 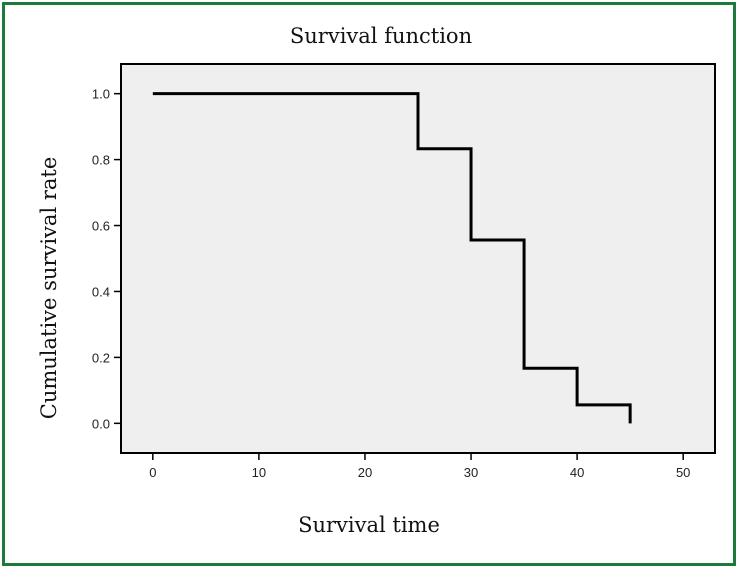 I want to click on y-axis-label: Cumulative survival rate, so click(x=49, y=288).